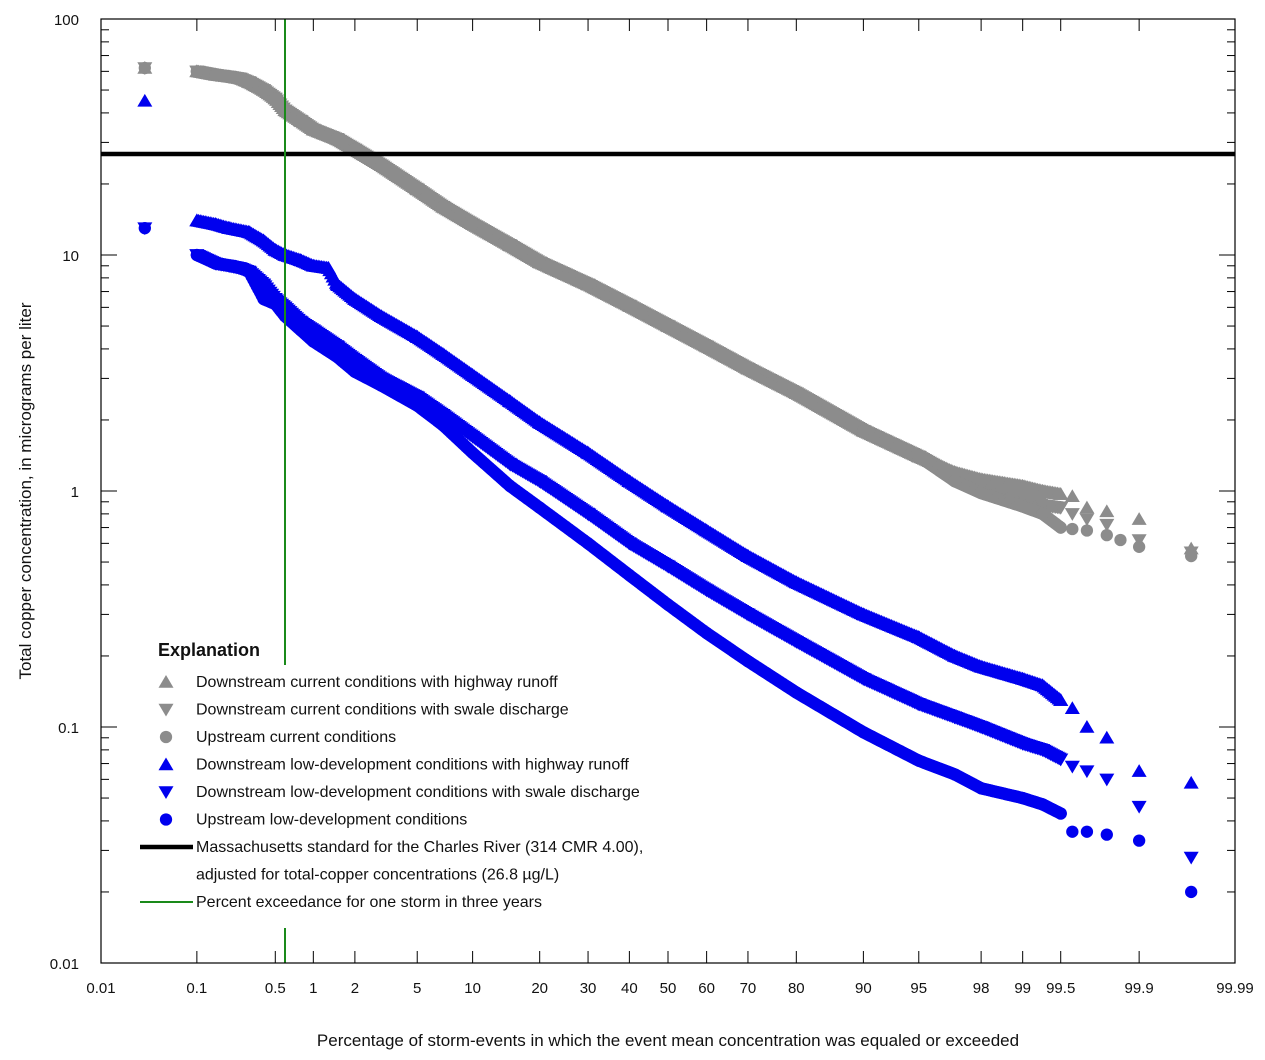 The height and width of the screenshot is (1060, 1265). What do you see at coordinates (981, 988) in the screenshot?
I see `x-tick-label: 98` at bounding box center [981, 988].